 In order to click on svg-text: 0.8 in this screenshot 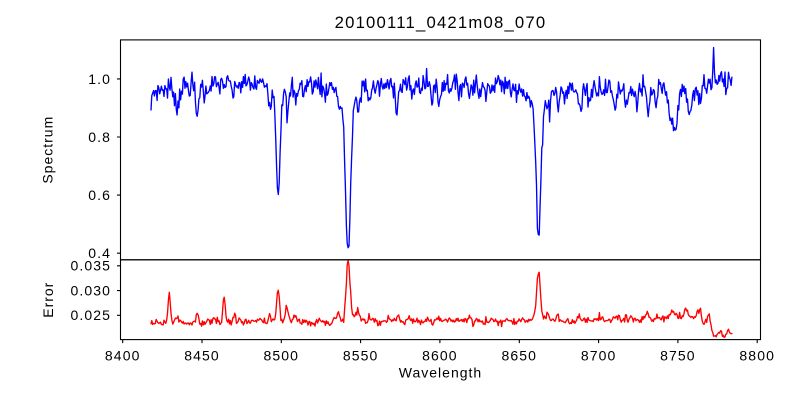, I will do `click(99, 137)`.